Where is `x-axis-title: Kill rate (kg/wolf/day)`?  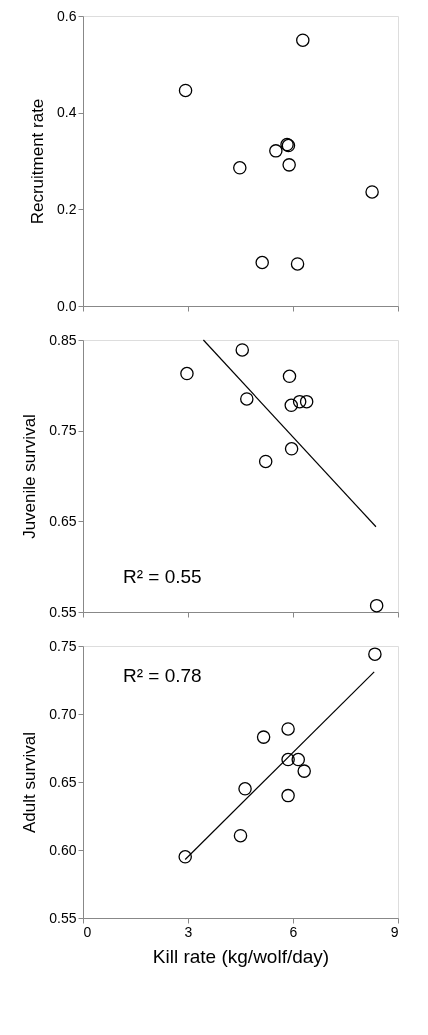
x-axis-title: Kill rate (kg/wolf/day) is located at coordinates (241, 956).